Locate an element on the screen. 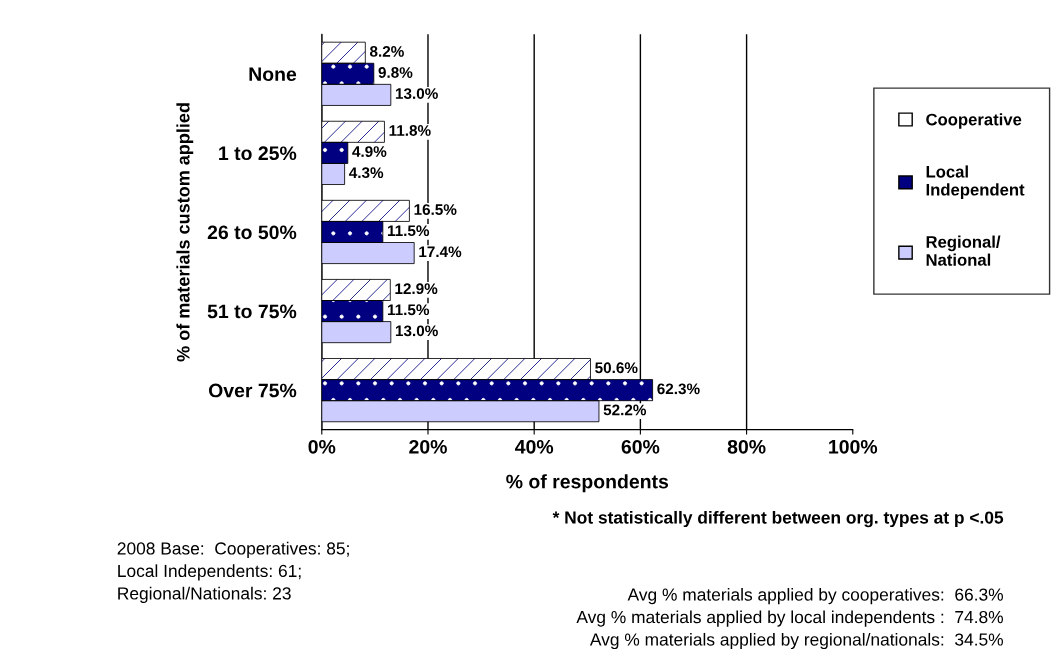  y-tick-label: None is located at coordinates (273, 74).